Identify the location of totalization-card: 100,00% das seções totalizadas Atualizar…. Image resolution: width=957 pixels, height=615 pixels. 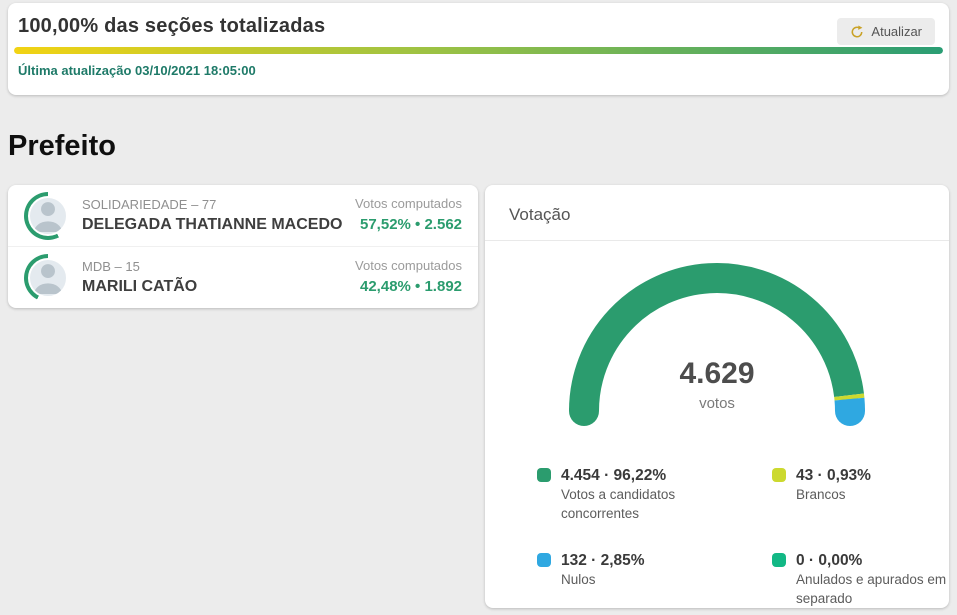
(478, 49).